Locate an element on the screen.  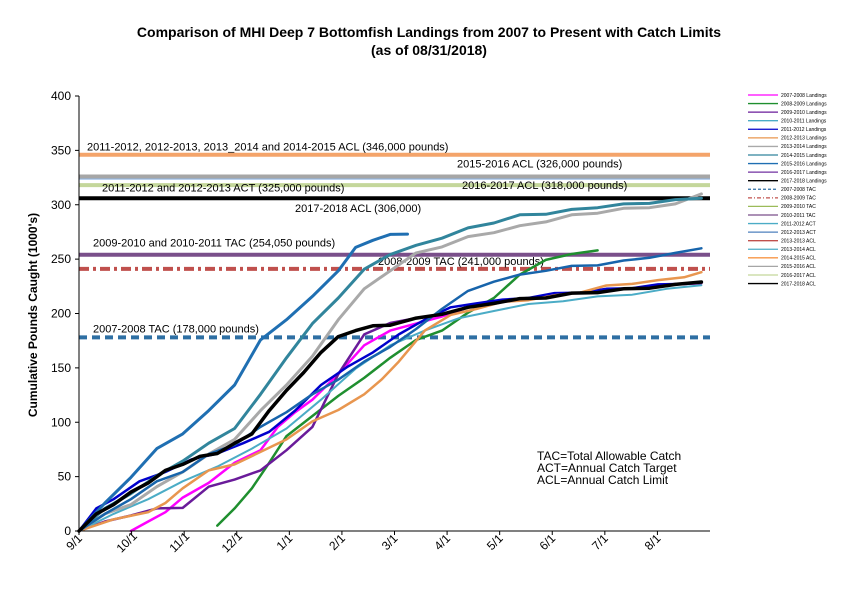
x-tick-label: 8/1 is located at coordinates (653, 542).